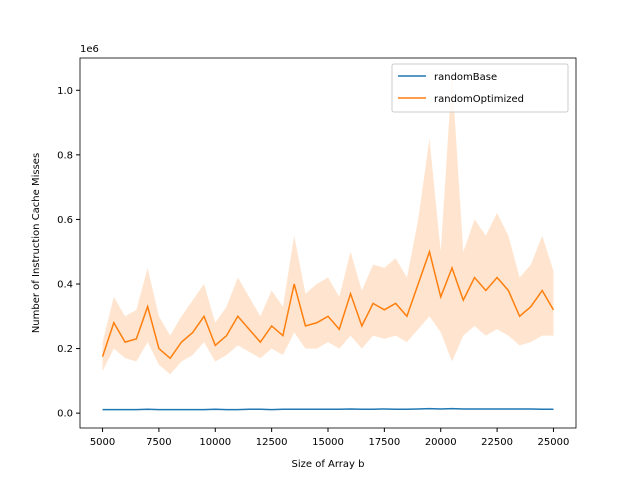  What do you see at coordinates (89, 49) in the screenshot?
I see `y-offset-label: 1e6` at bounding box center [89, 49].